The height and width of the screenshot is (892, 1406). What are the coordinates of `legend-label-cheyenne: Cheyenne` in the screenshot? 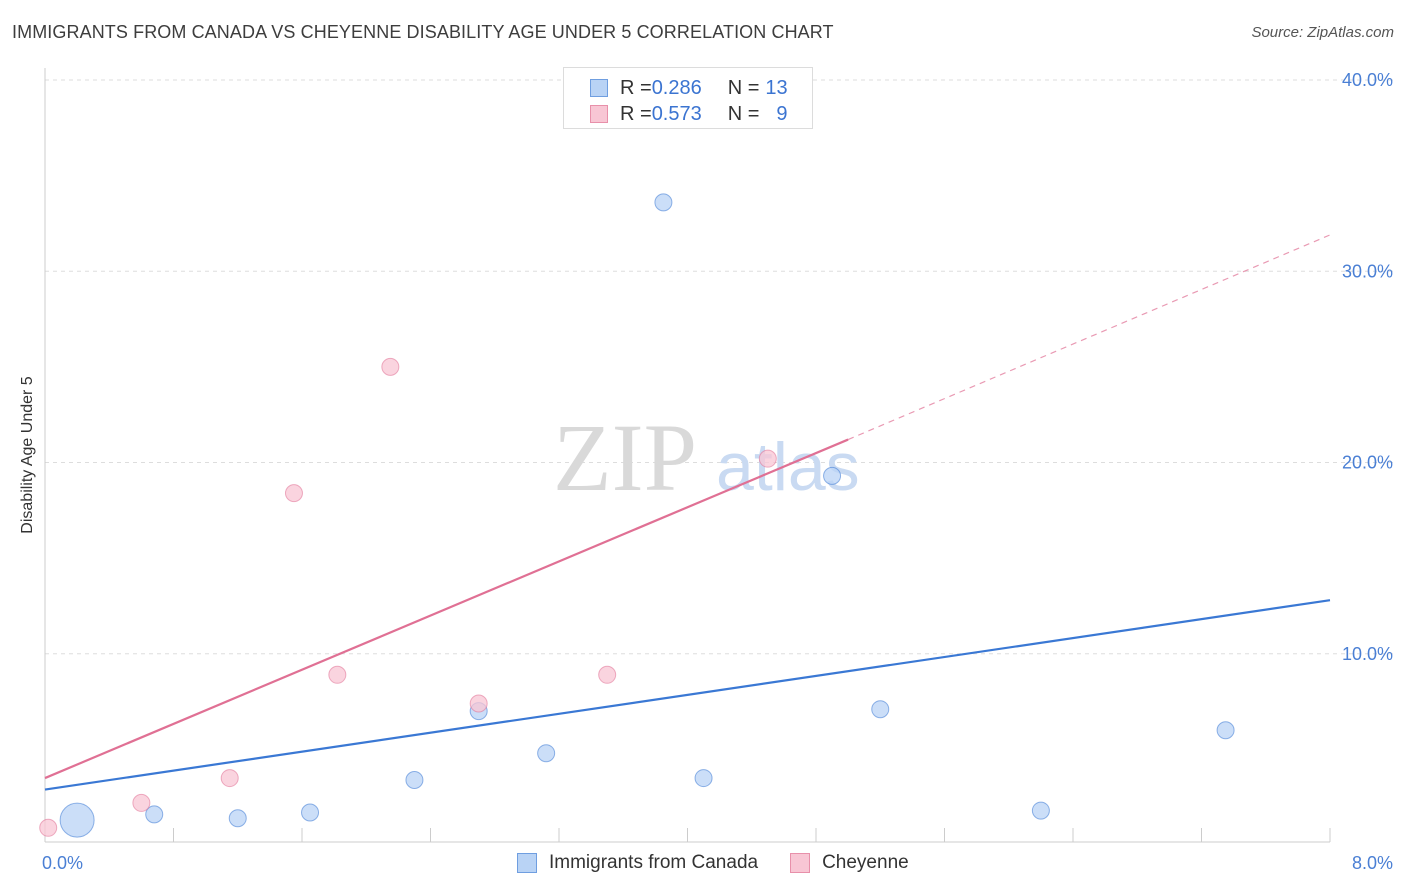 It's located at (865, 862).